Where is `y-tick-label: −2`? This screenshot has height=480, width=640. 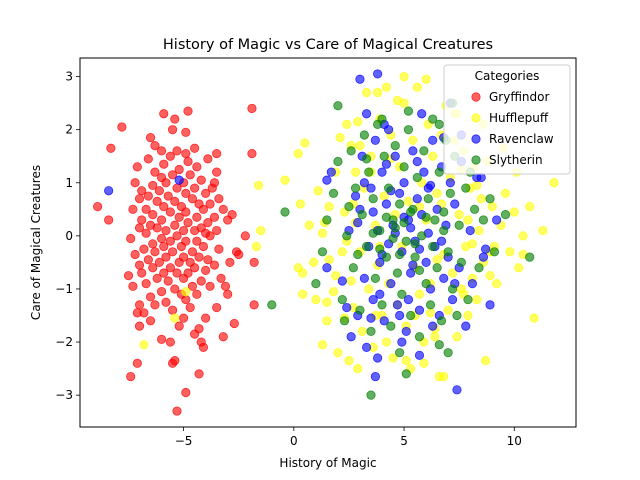 y-tick-label: −2 is located at coordinates (64, 342).